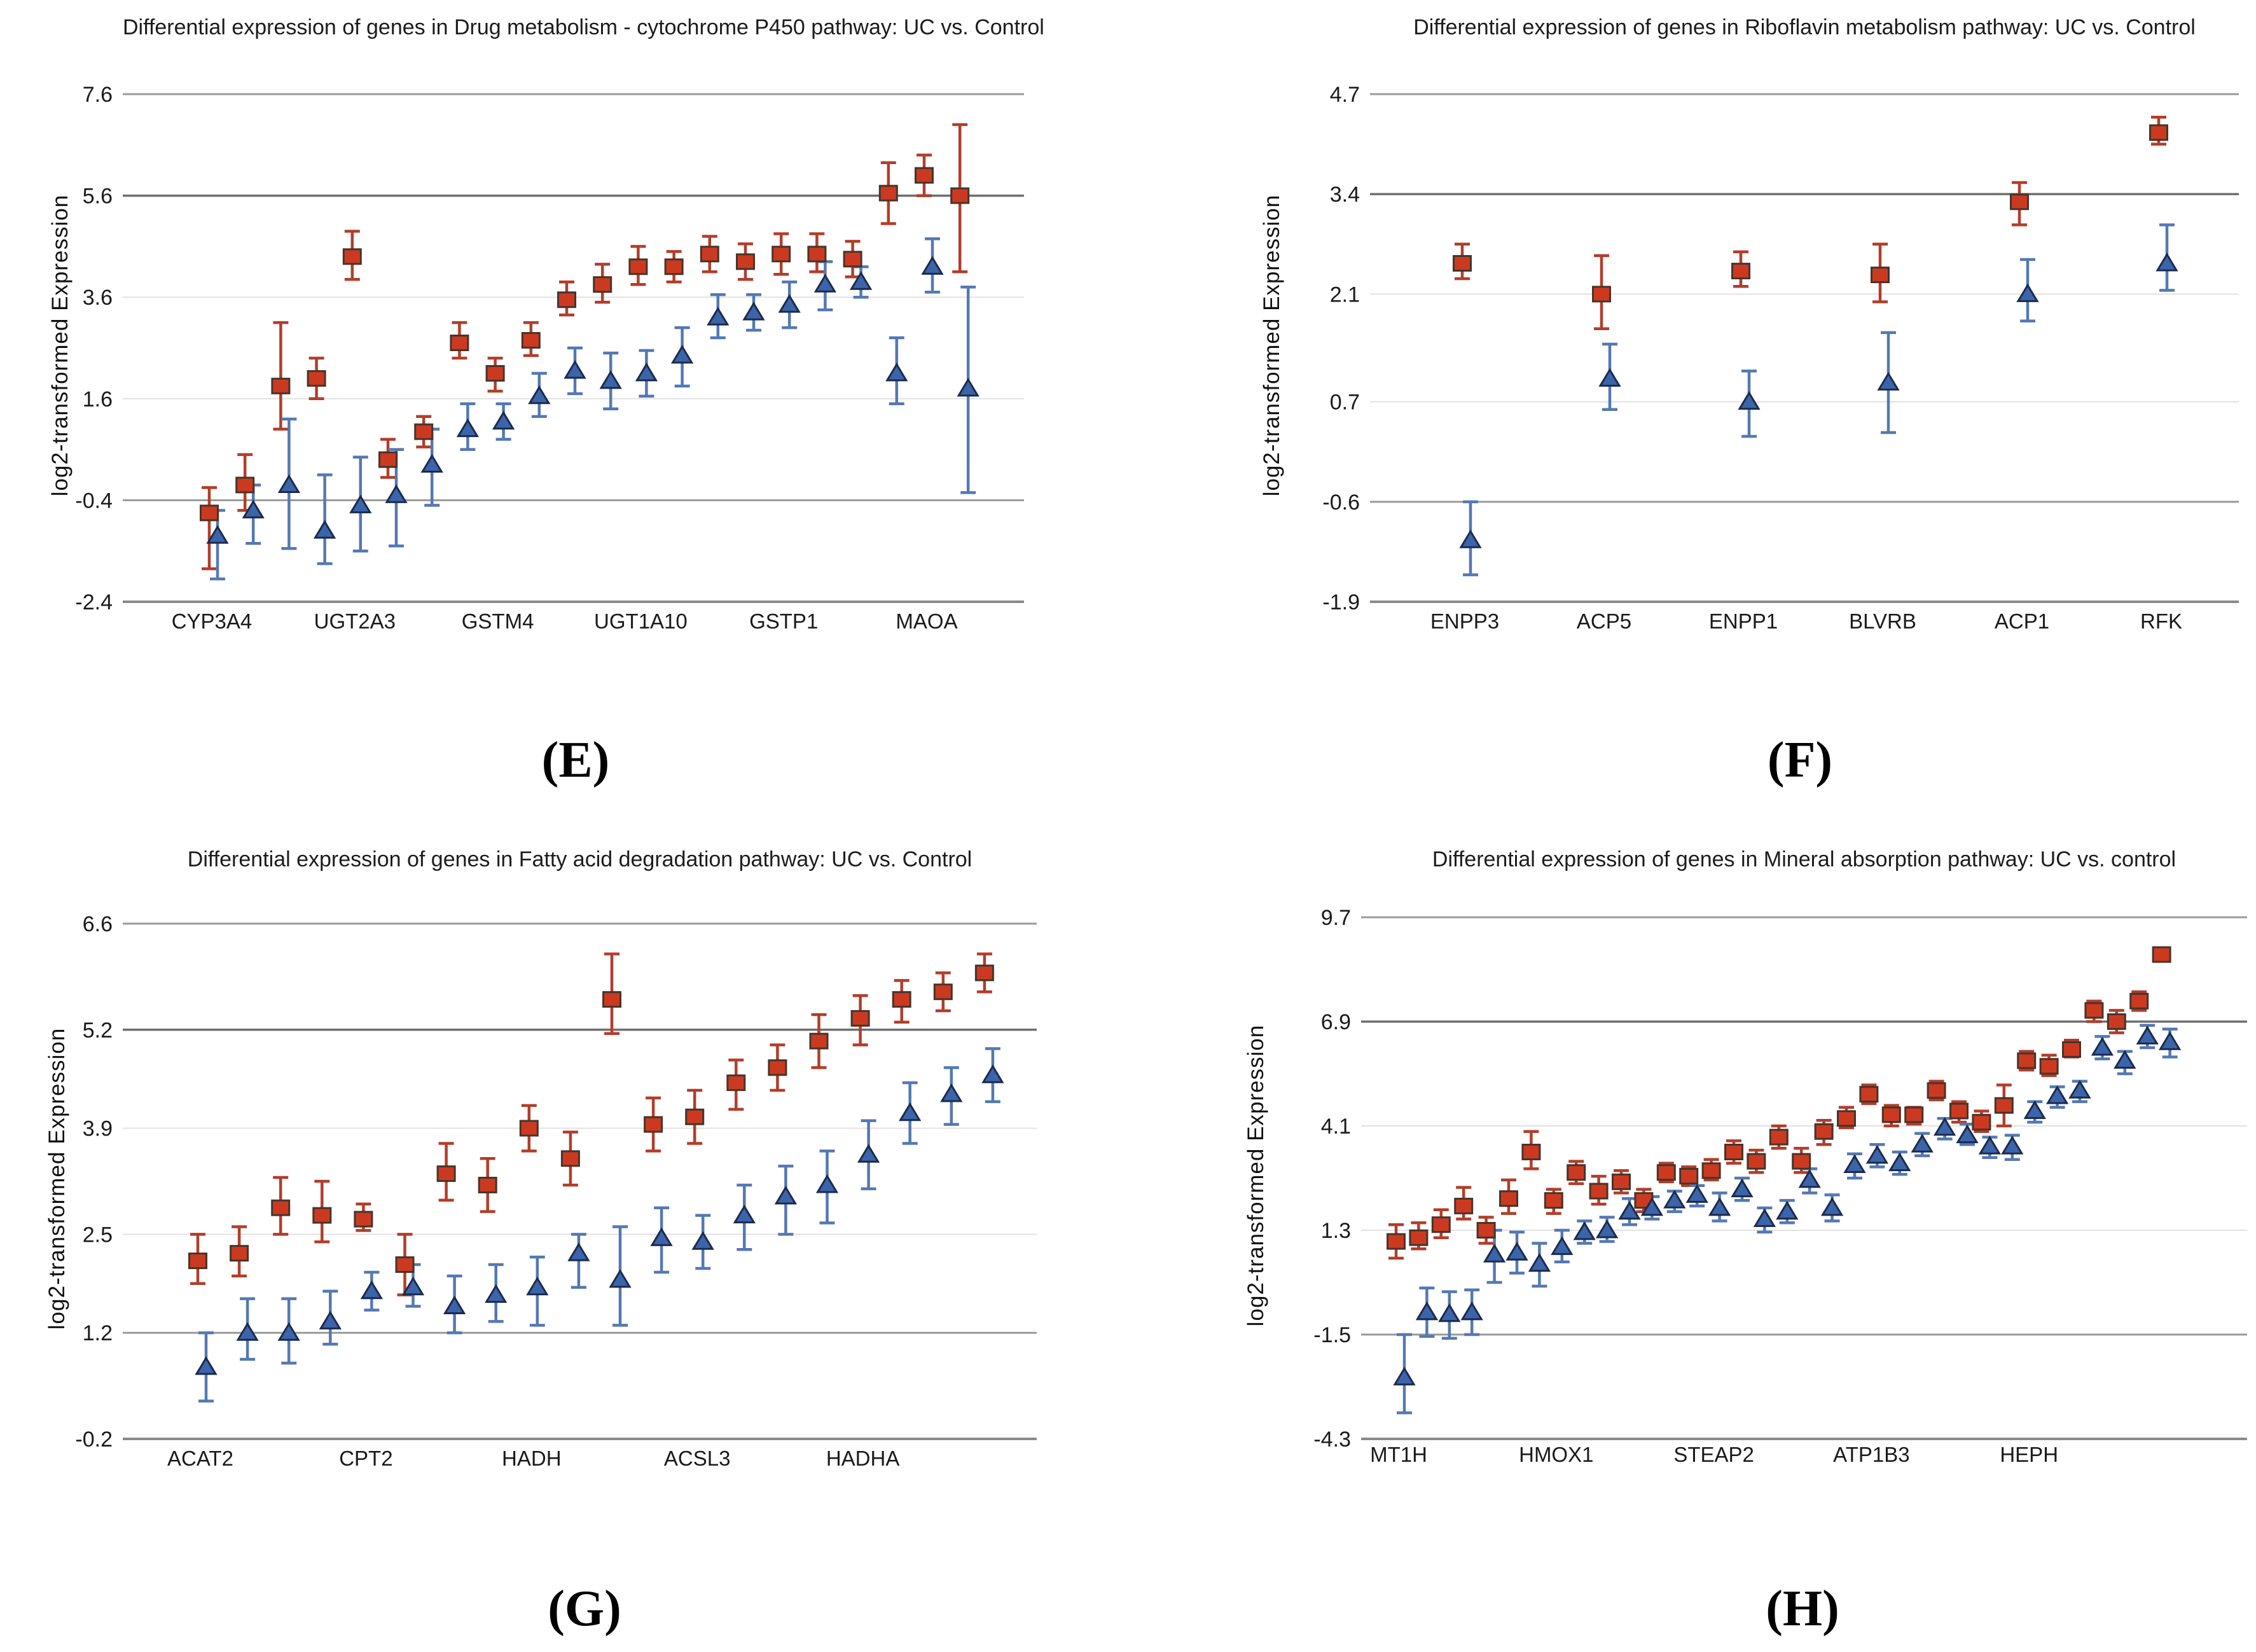 This screenshot has height=1652, width=2256. I want to click on panel-letter: (G), so click(584, 1609).